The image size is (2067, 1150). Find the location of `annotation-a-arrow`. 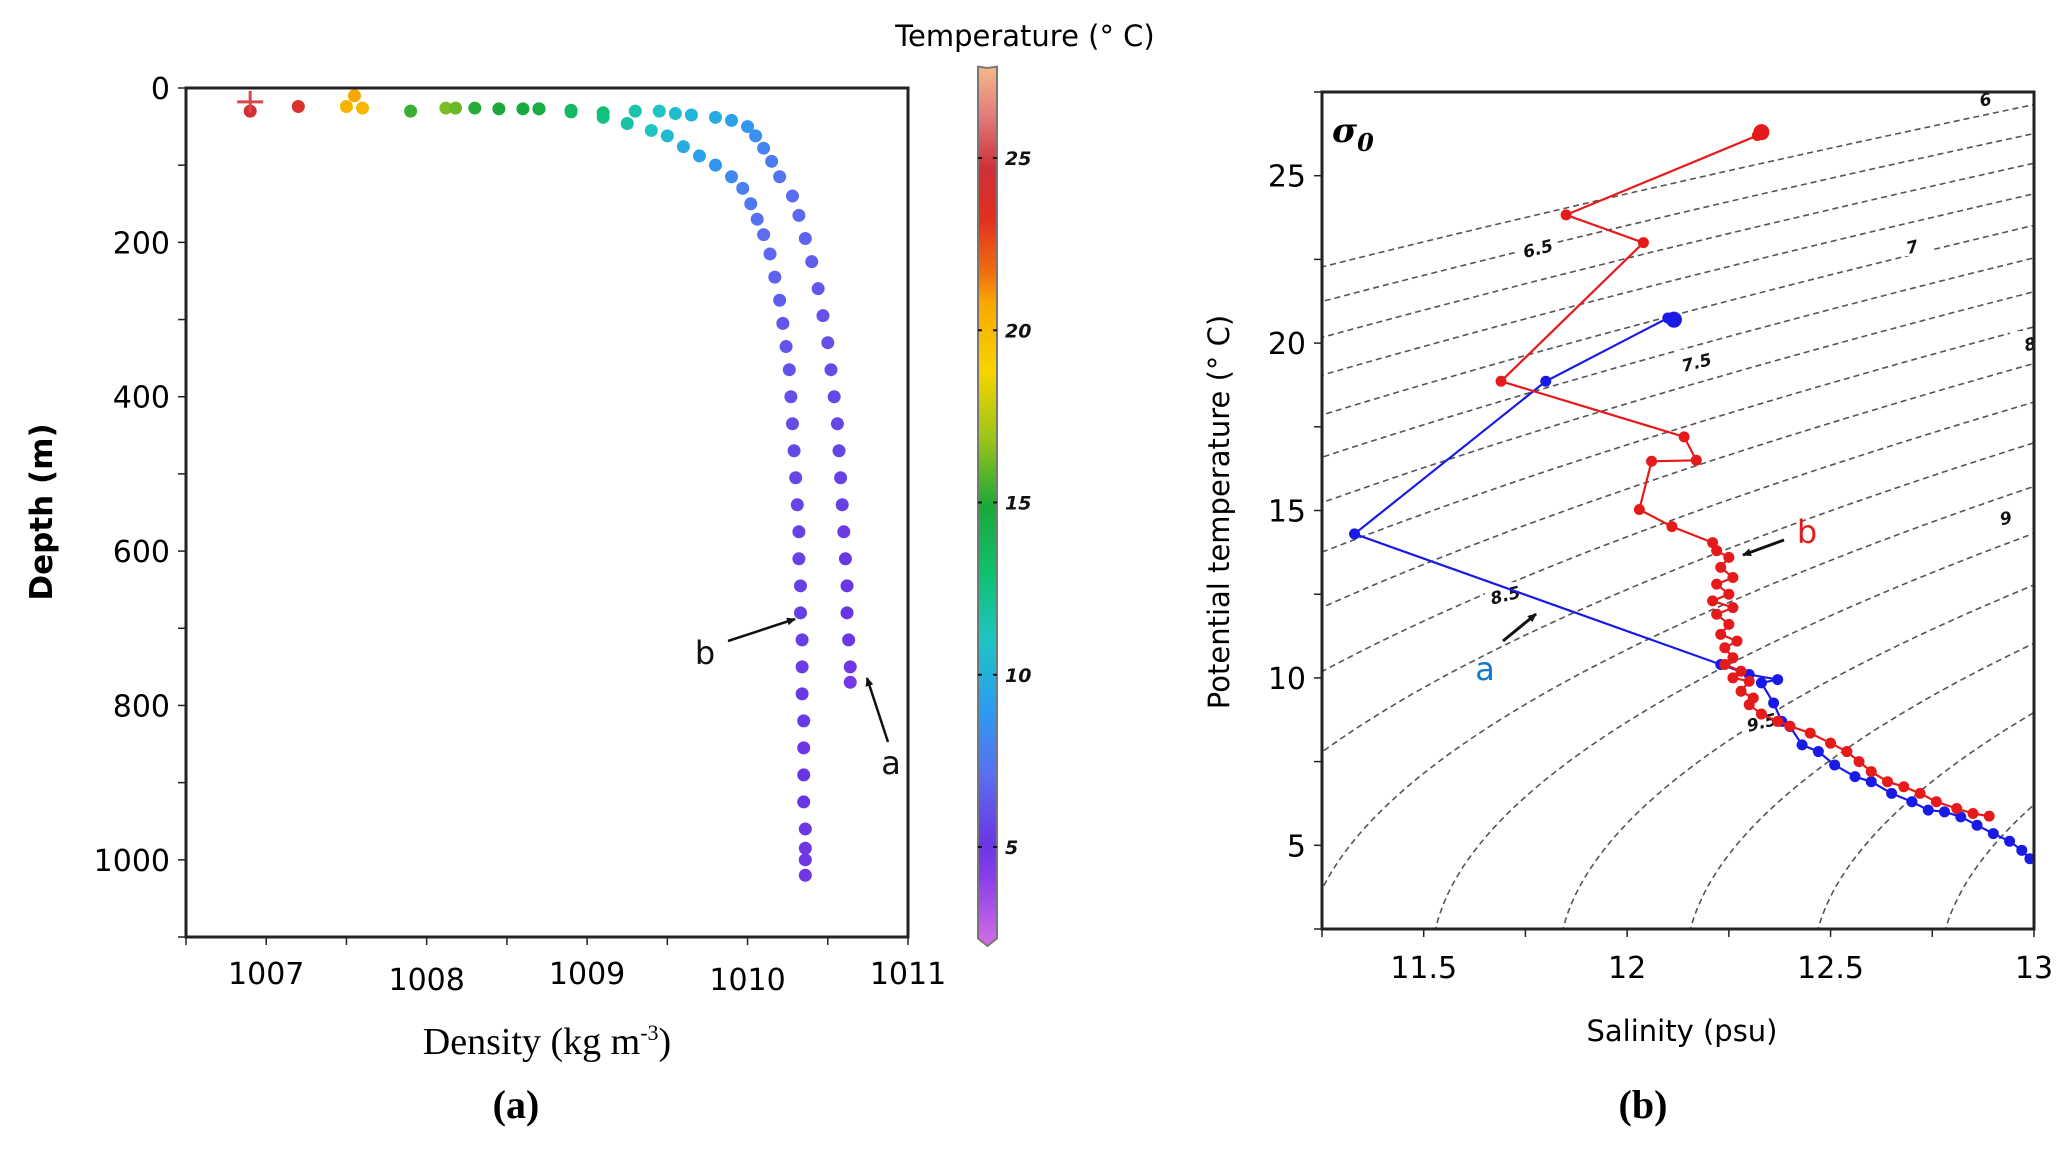

annotation-a-arrow is located at coordinates (877, 710).